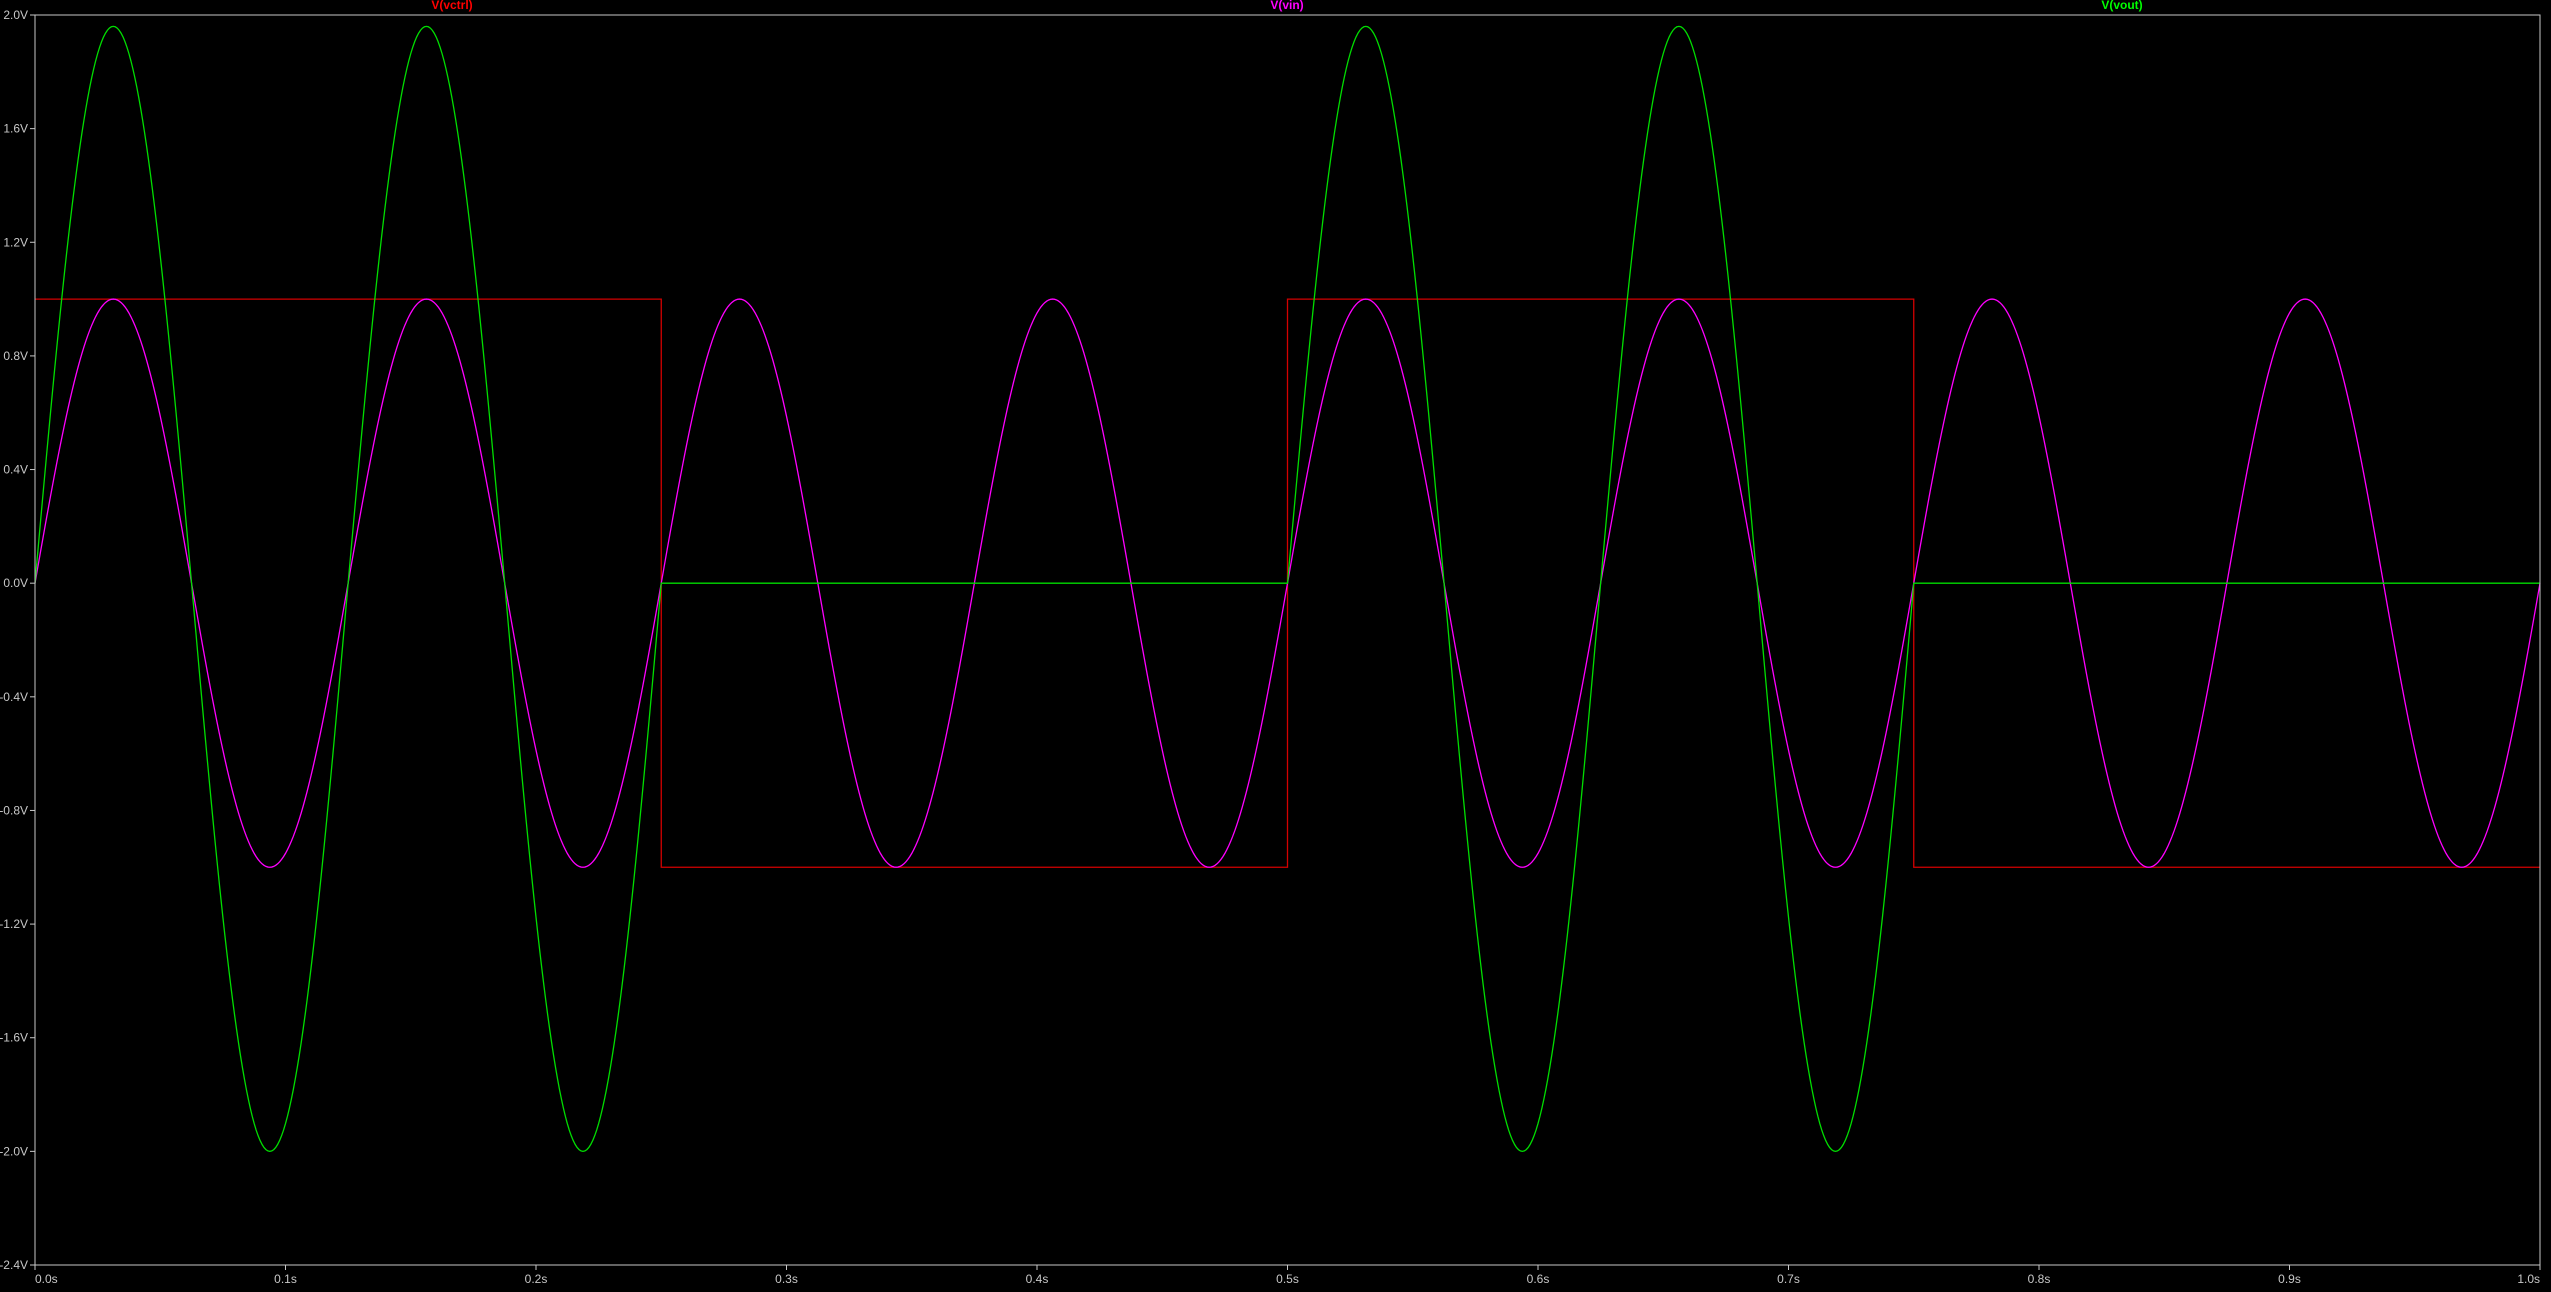 This screenshot has height=1292, width=2551. I want to click on legend-item: V(vout), so click(2121, 6).